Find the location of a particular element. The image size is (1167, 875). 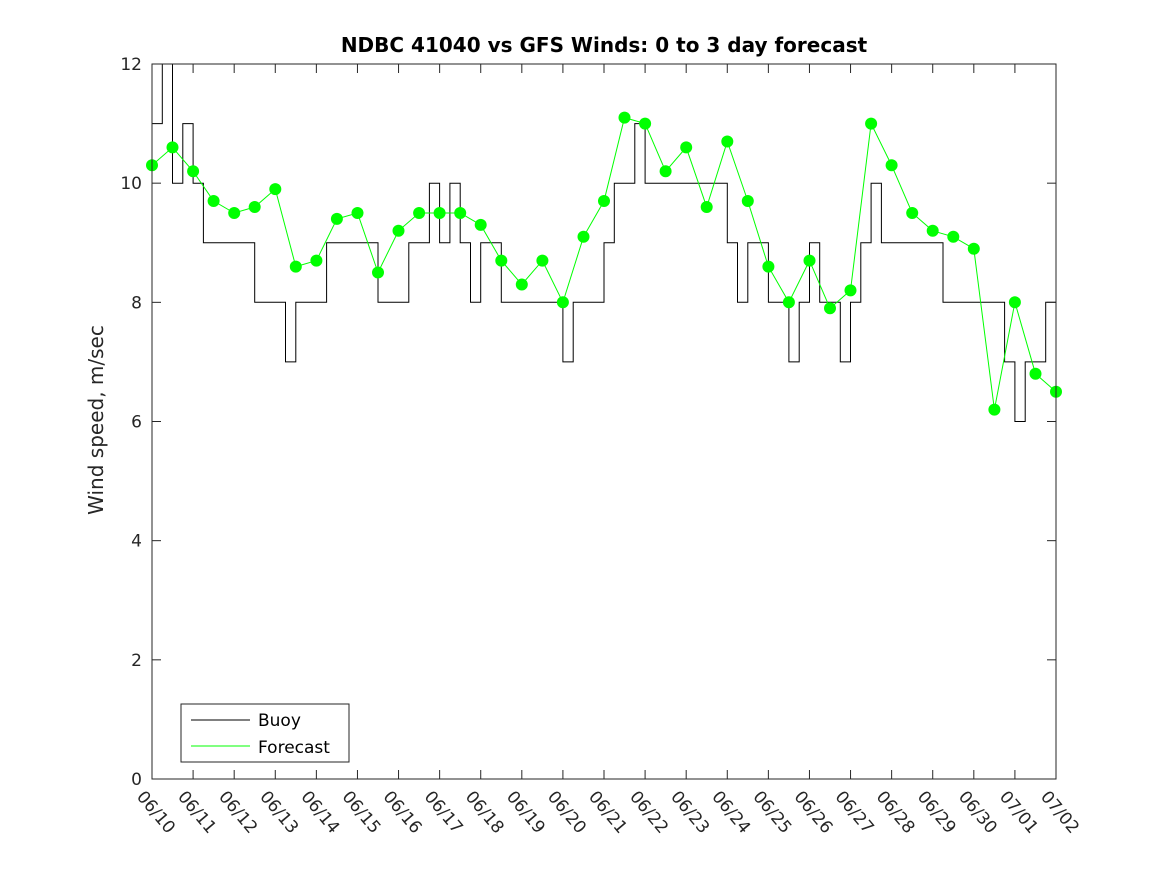

x-tick-label: 06/23 is located at coordinates (689, 812).